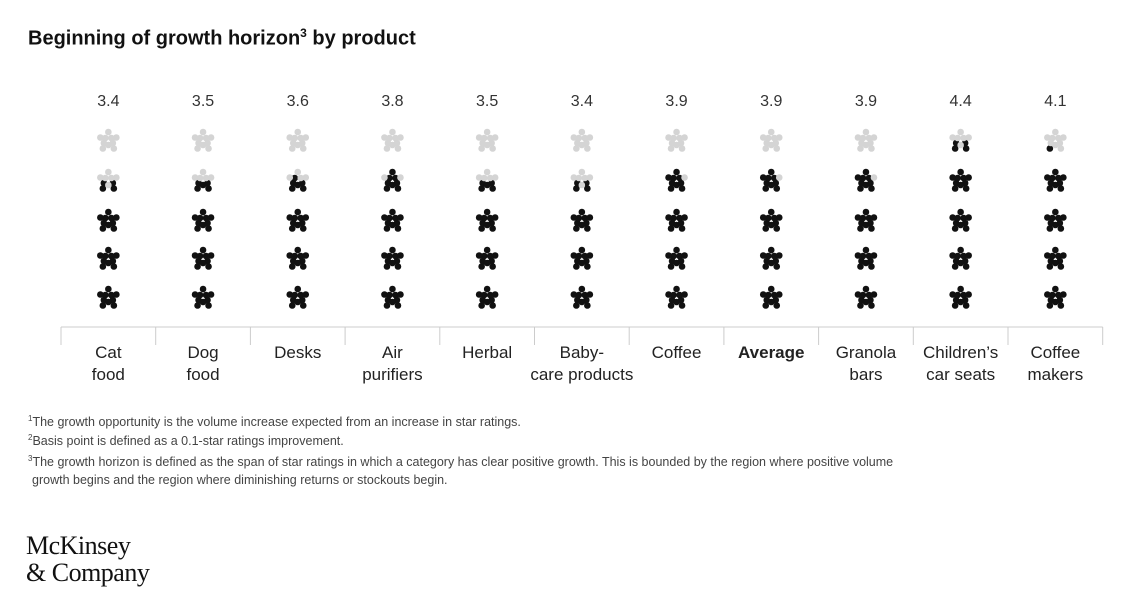  Describe the element at coordinates (960, 374) in the screenshot. I see `category-label: car seats` at that location.